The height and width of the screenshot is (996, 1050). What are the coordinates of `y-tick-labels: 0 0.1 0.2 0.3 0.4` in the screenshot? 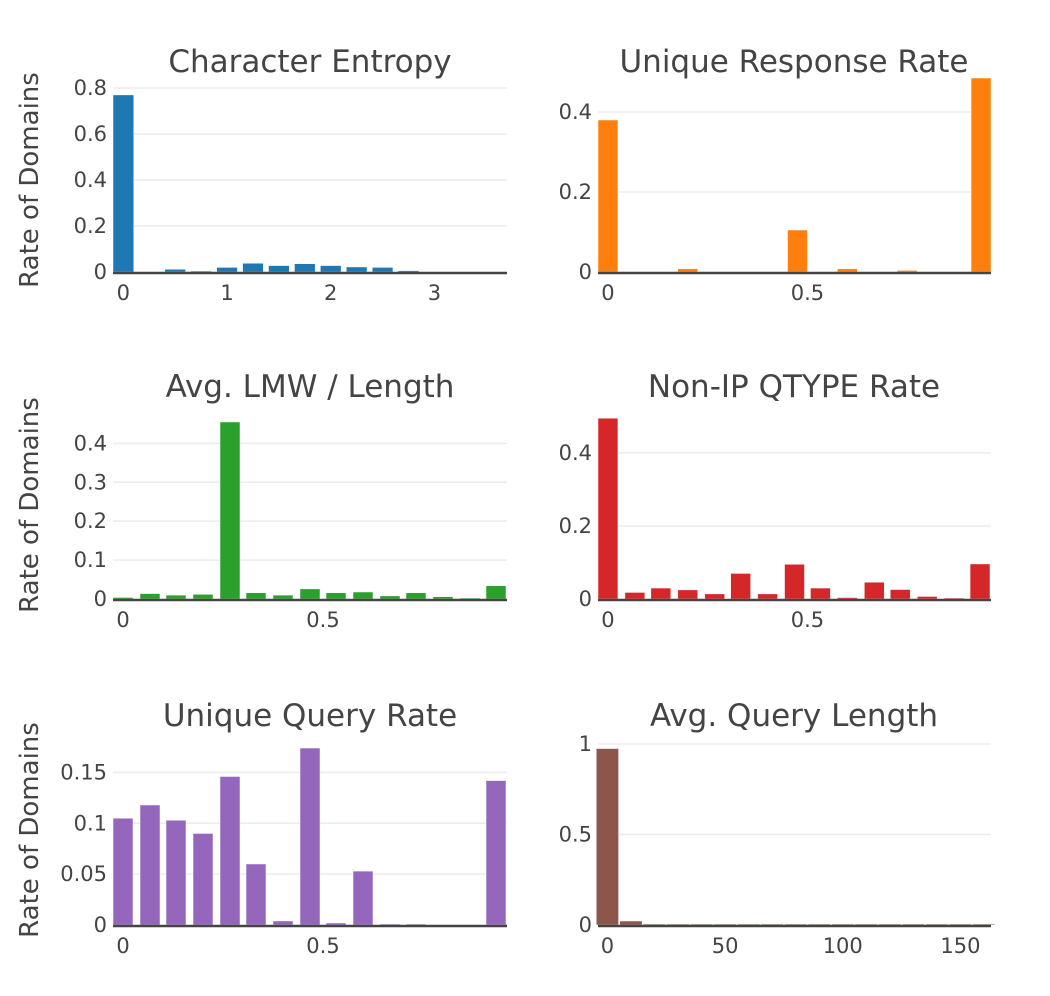 It's located at (90, 521).